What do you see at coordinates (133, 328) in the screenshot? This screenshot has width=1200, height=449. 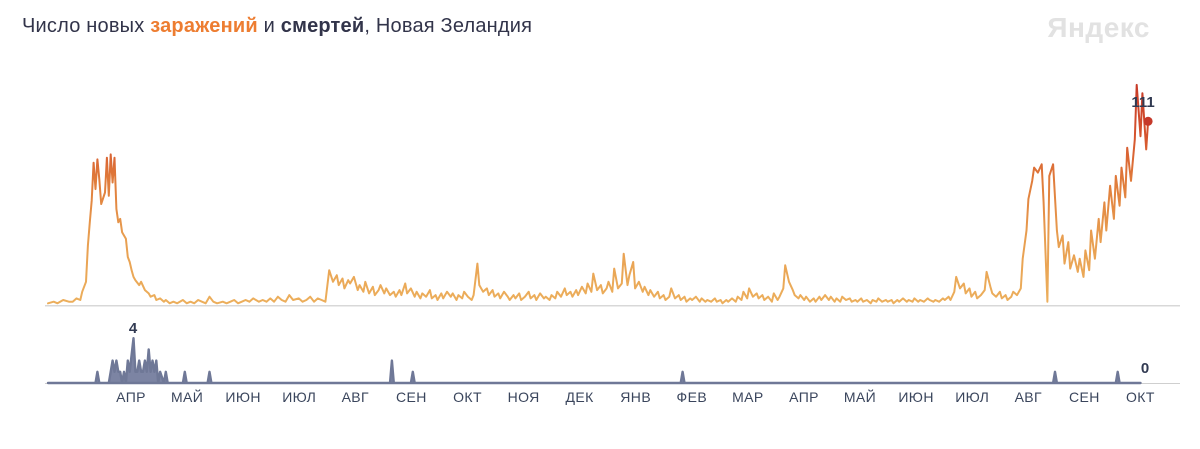 I see `deaths-peak-value-label: 4` at bounding box center [133, 328].